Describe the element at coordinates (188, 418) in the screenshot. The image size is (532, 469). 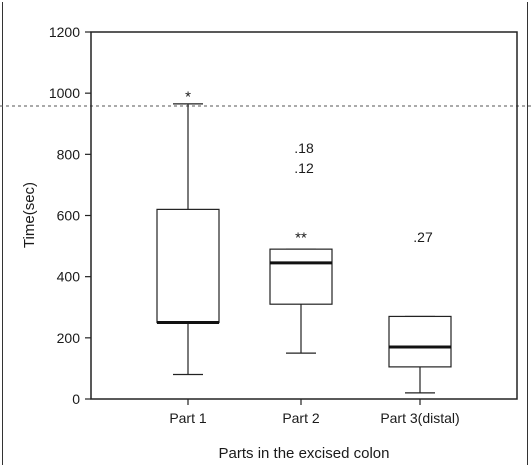
I see `x-tick-label: Part 1` at that location.